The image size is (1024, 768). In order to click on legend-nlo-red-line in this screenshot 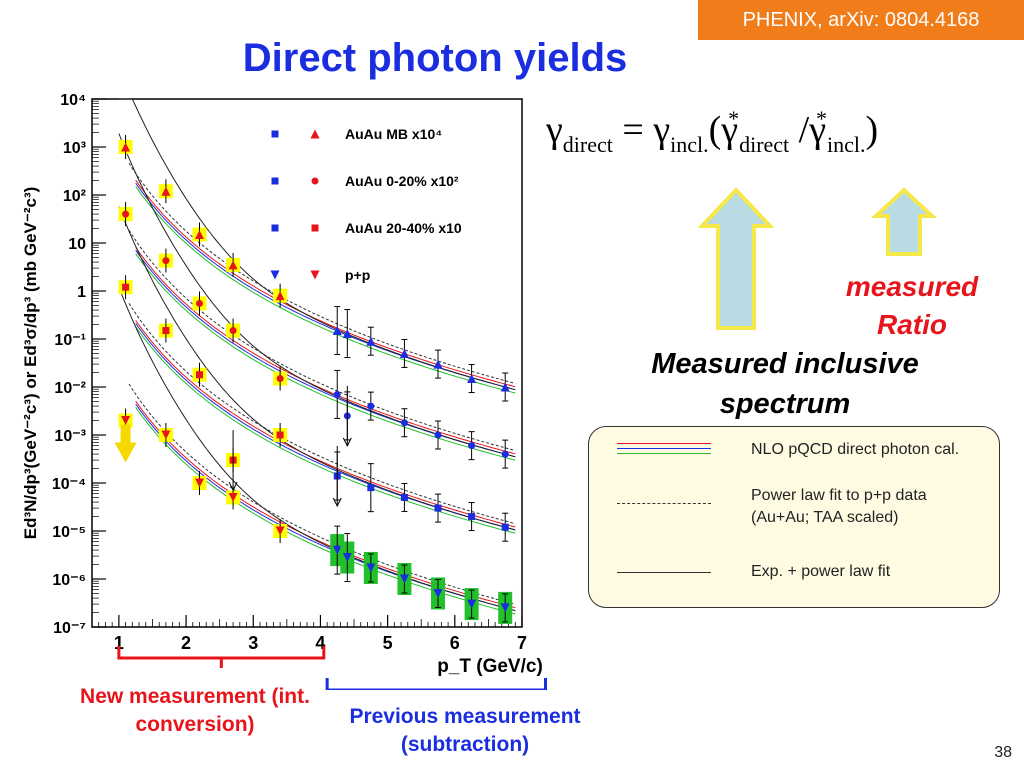, I will do `click(664, 443)`.